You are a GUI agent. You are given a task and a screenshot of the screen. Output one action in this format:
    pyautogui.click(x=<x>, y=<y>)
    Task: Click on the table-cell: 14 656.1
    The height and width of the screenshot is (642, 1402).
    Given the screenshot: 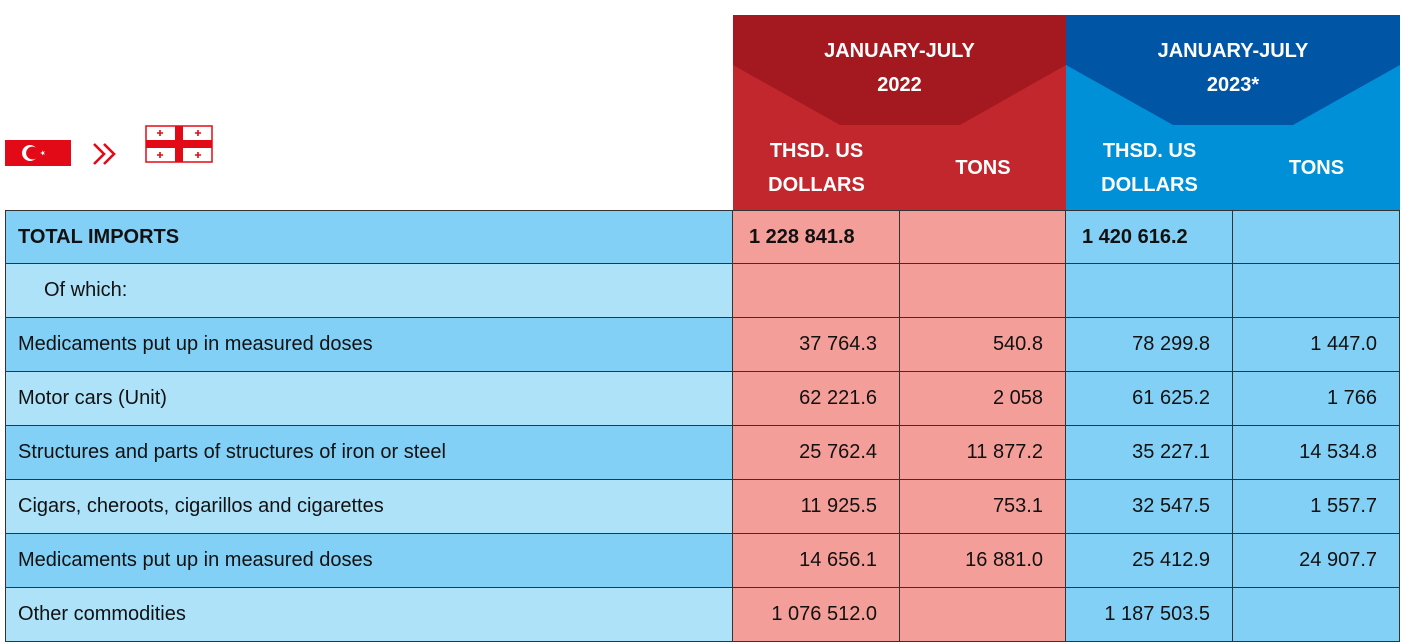 What is the action you would take?
    pyautogui.click(x=816, y=561)
    